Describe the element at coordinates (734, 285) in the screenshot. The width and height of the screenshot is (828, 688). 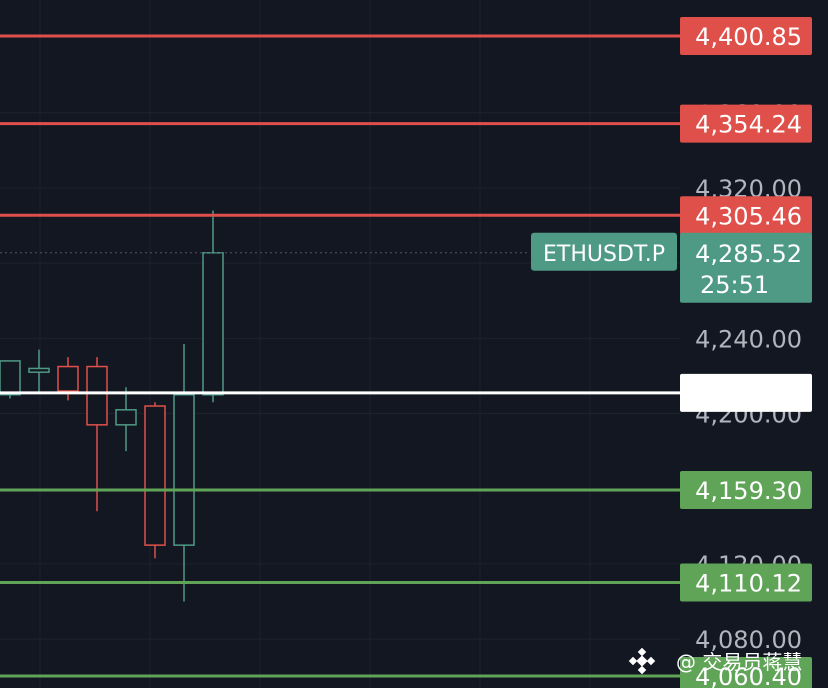
I see `countdown-label: 25:51` at that location.